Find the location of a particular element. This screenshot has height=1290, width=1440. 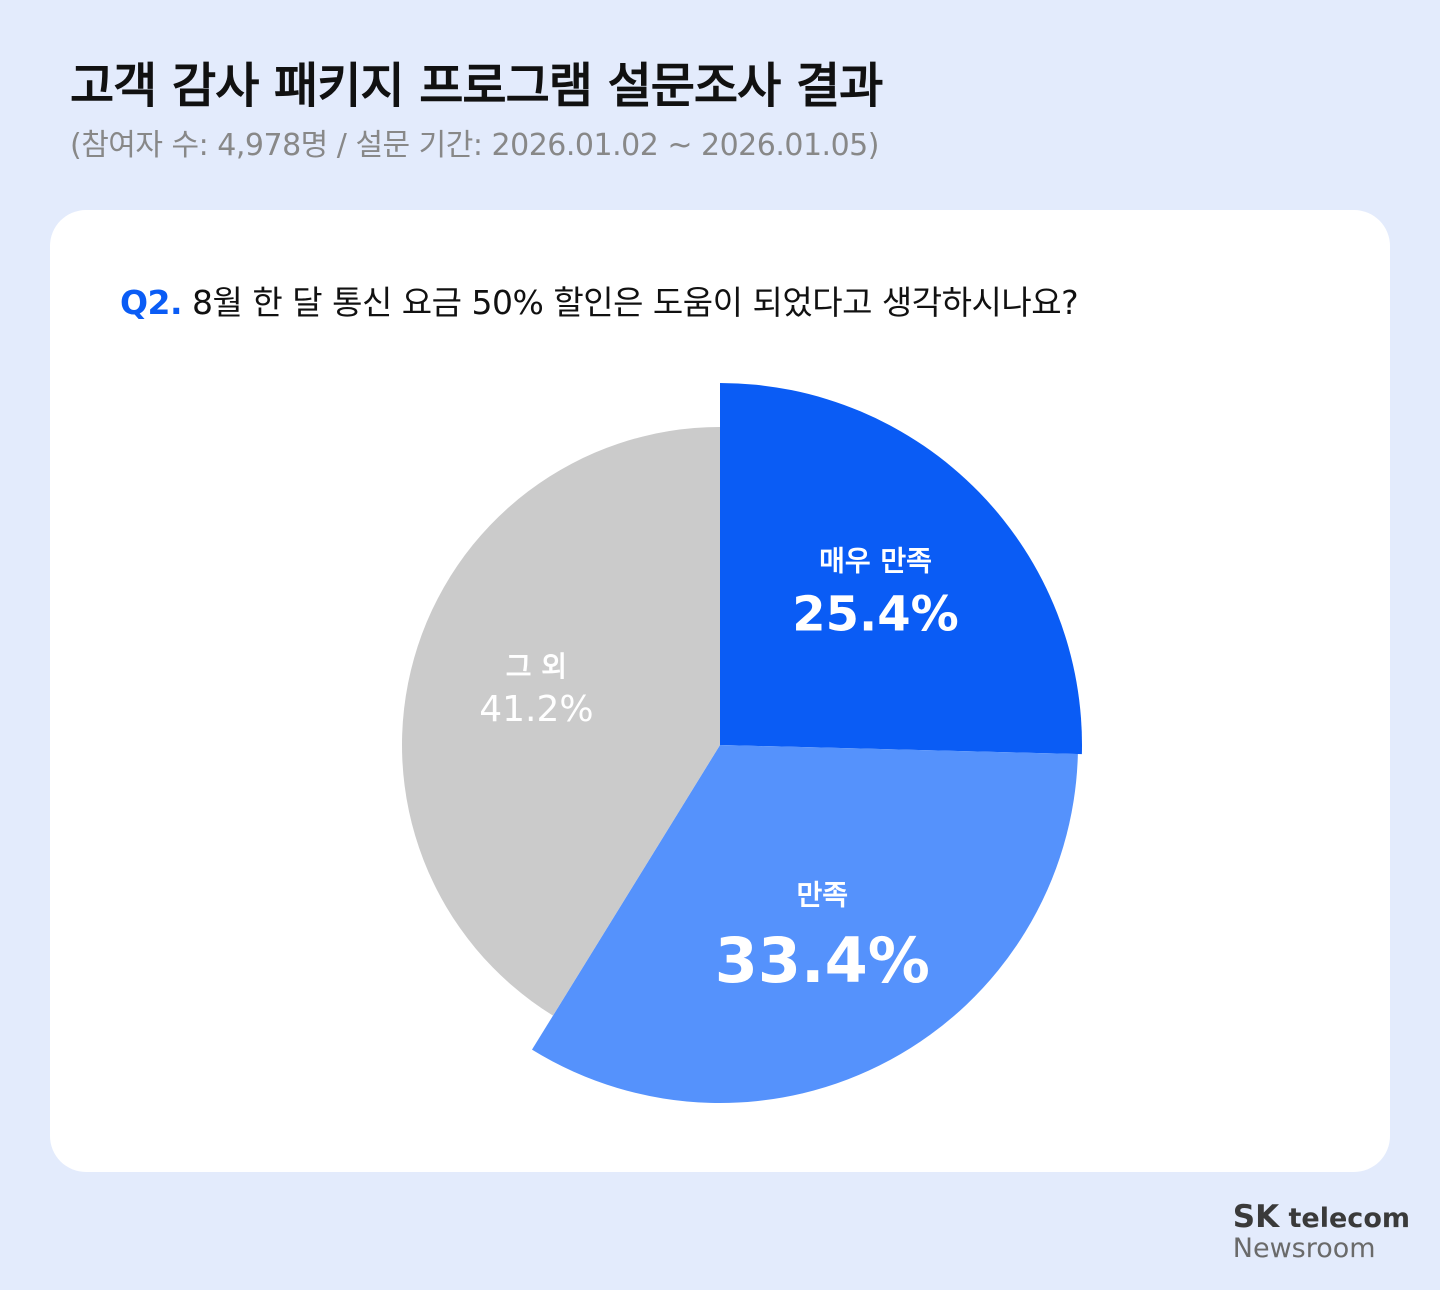

pie-slice-others is located at coordinates (560, 721).